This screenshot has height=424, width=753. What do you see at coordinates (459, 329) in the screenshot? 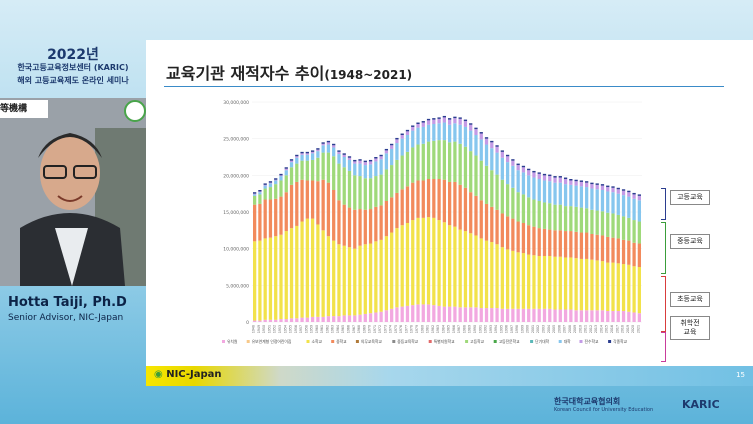
I see `x-tick-label: 1987` at bounding box center [459, 329].